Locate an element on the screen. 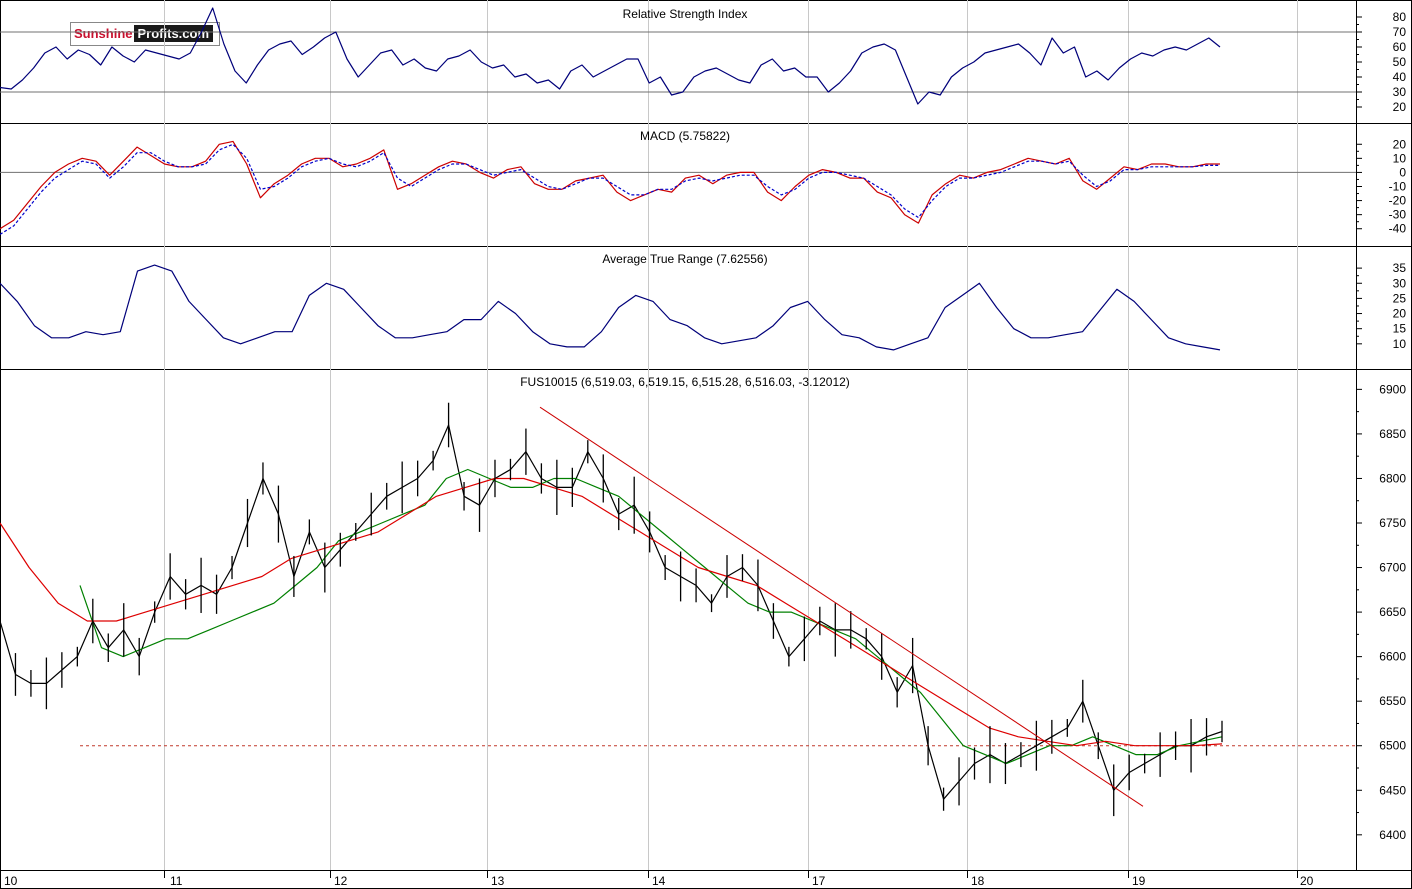  x-tick-label: 14 is located at coordinates (659, 881).